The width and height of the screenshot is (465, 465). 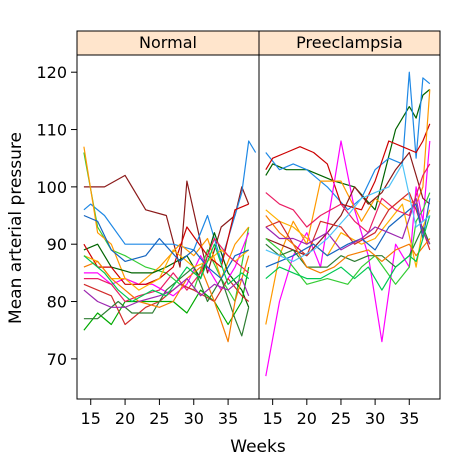 I want to click on strip-label-normal: Normal, so click(x=168, y=42).